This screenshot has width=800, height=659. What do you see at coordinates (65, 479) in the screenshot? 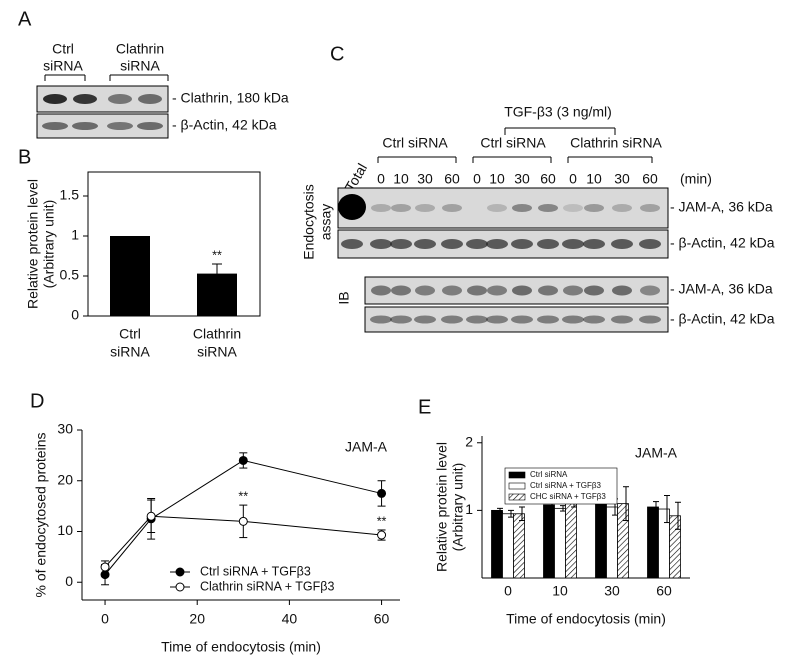
I see `y-tick-label: 20` at bounding box center [65, 479].